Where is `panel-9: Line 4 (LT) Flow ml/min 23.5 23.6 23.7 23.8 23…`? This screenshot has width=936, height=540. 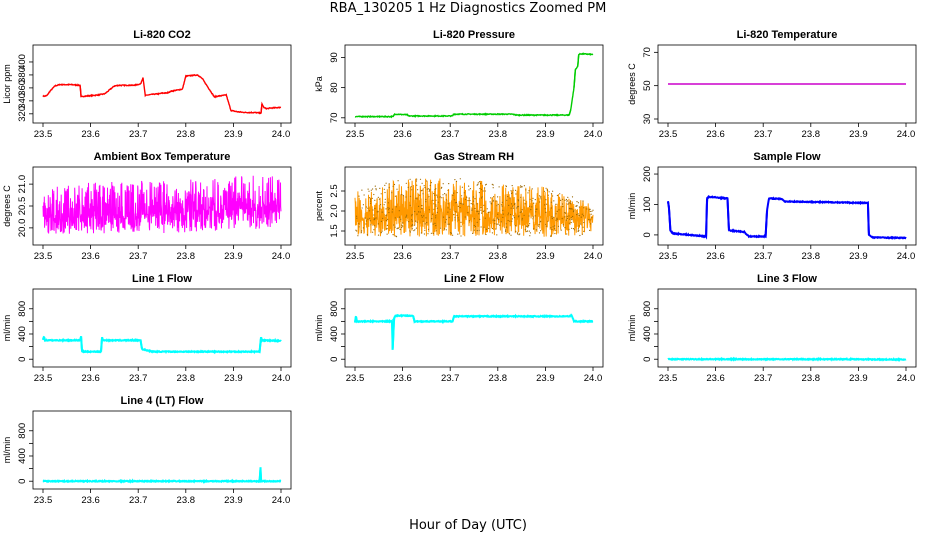 panel-9: Line 4 (LT) Flow ml/min 23.5 23.6 23.7 23.8 23… is located at coordinates (147, 450).